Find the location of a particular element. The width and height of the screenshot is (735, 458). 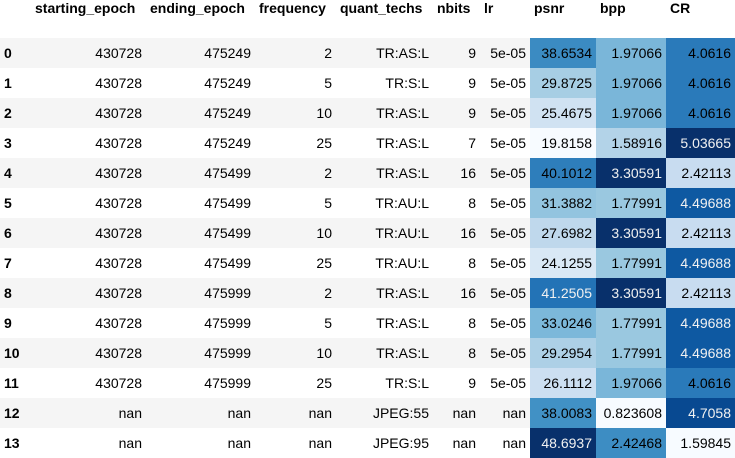

cell-ending_epoch: nan is located at coordinates (200, 413).